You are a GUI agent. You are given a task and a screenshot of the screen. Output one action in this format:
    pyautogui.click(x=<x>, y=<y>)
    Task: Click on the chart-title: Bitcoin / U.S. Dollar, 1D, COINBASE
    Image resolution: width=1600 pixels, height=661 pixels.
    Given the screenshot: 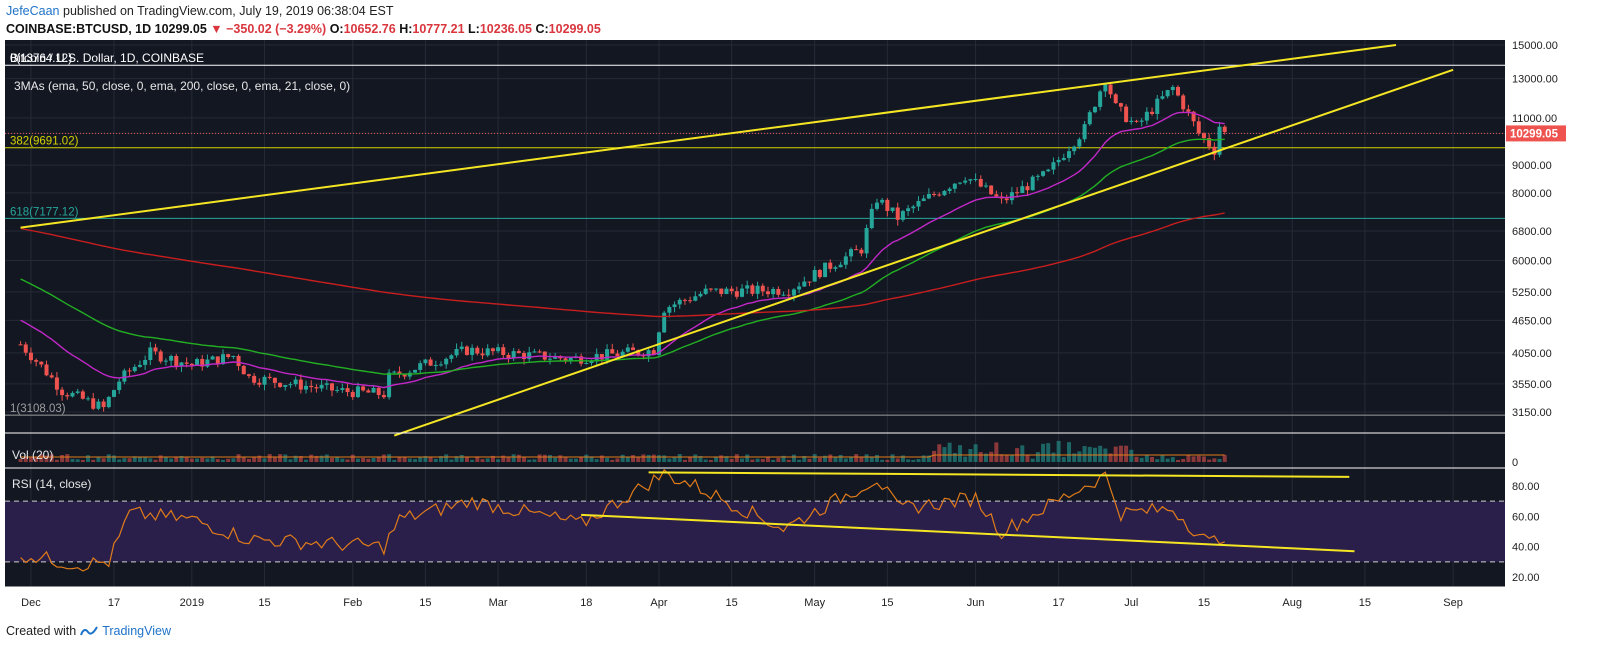 What is the action you would take?
    pyautogui.click(x=107, y=58)
    